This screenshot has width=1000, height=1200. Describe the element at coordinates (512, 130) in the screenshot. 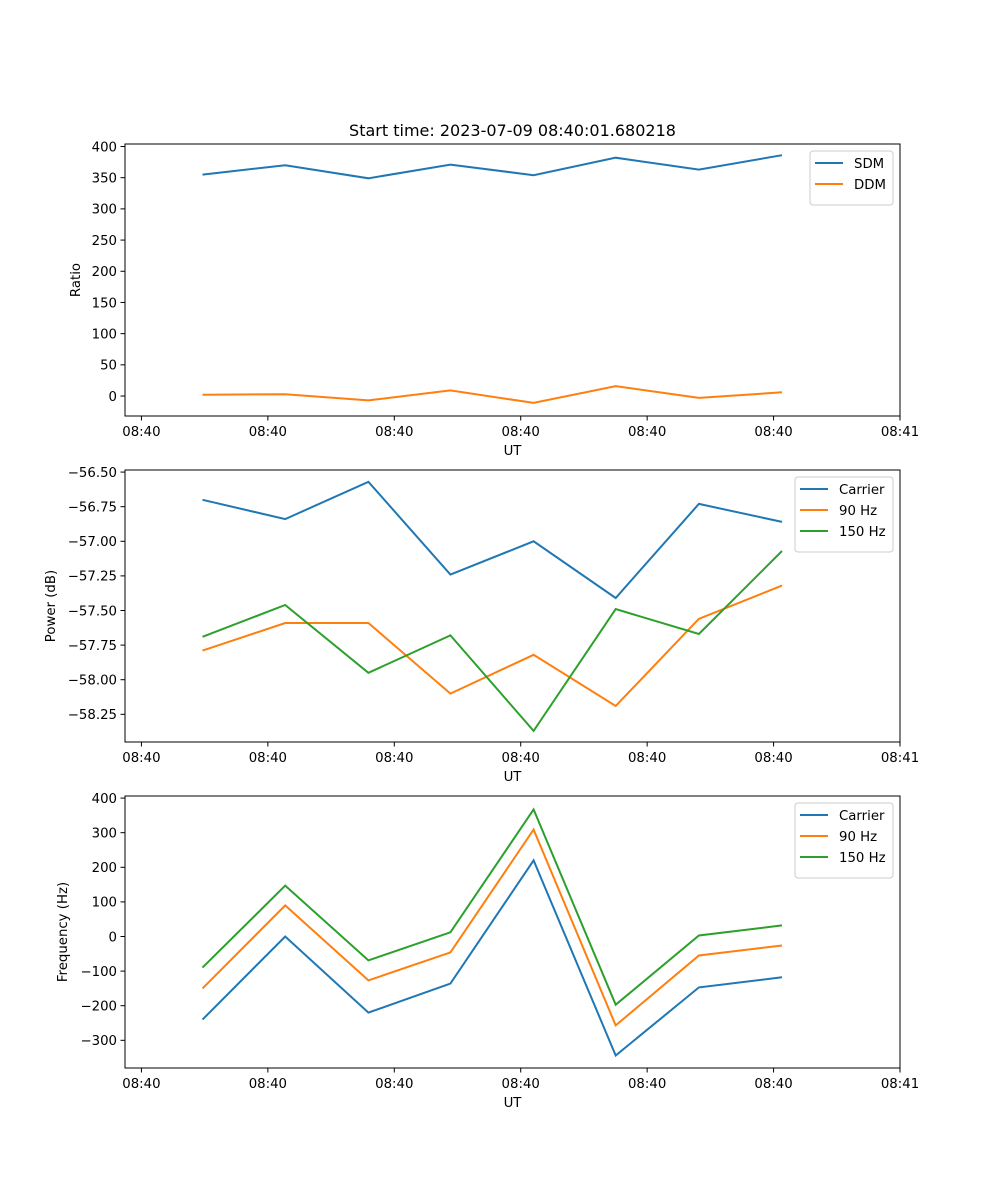

I see `figure-title: Start time: 2023-07-09 08:40:01.680218` at that location.